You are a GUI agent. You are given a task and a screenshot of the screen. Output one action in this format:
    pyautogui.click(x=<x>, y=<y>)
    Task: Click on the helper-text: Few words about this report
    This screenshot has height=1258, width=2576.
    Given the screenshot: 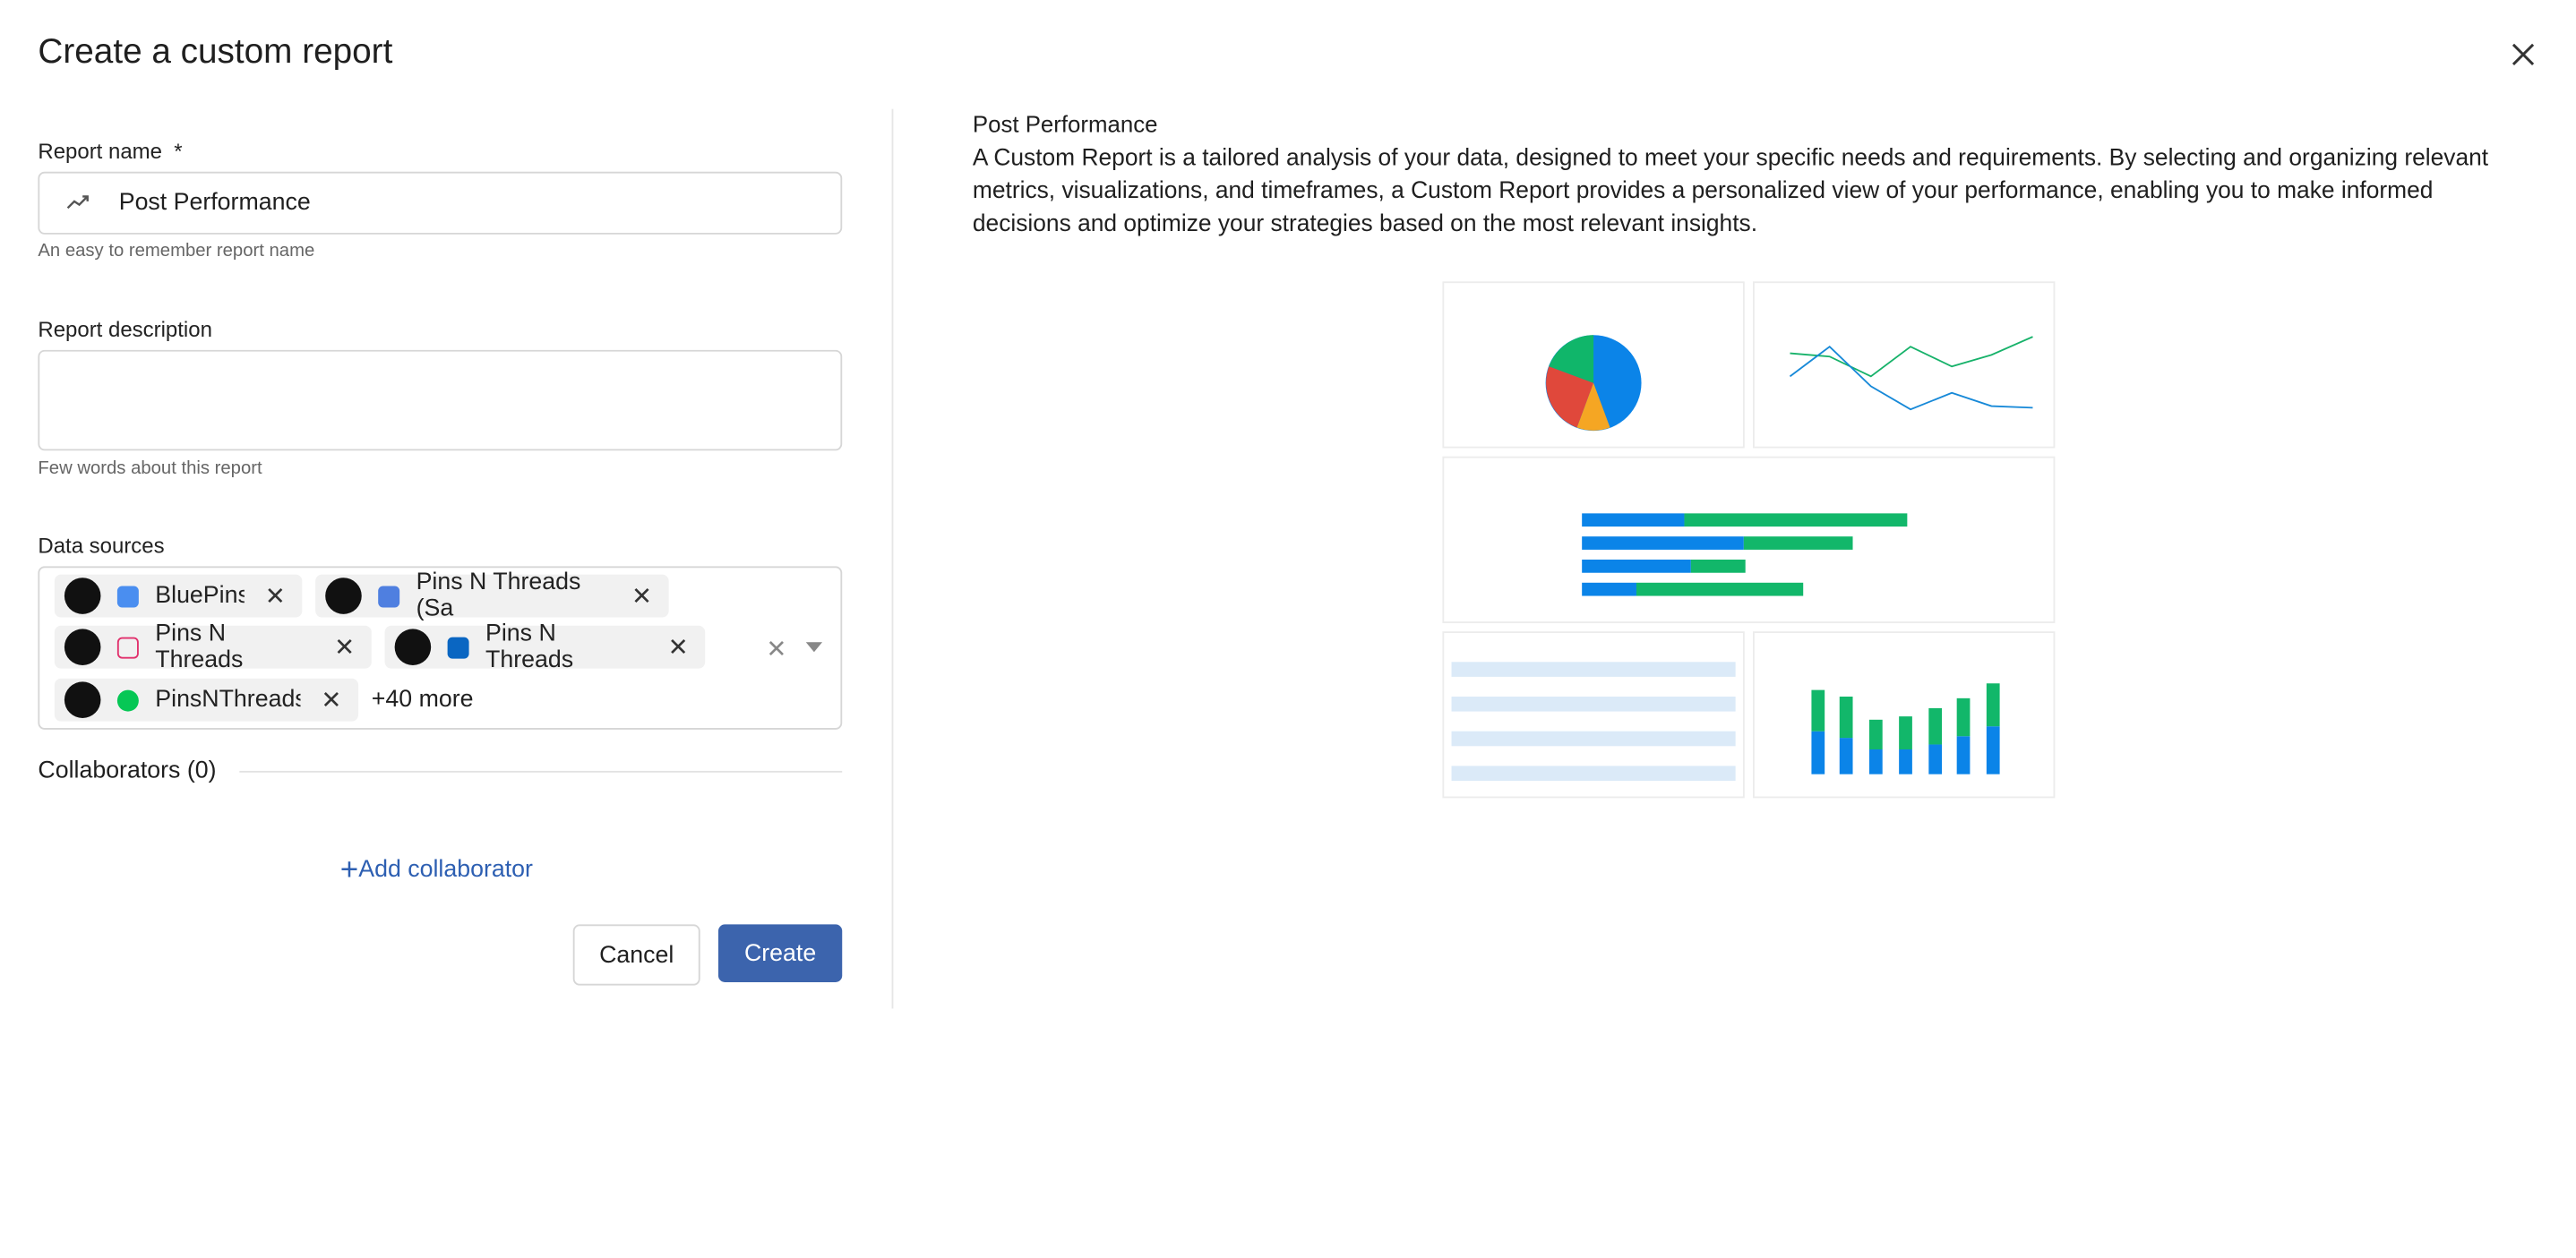 What is the action you would take?
    pyautogui.click(x=150, y=468)
    